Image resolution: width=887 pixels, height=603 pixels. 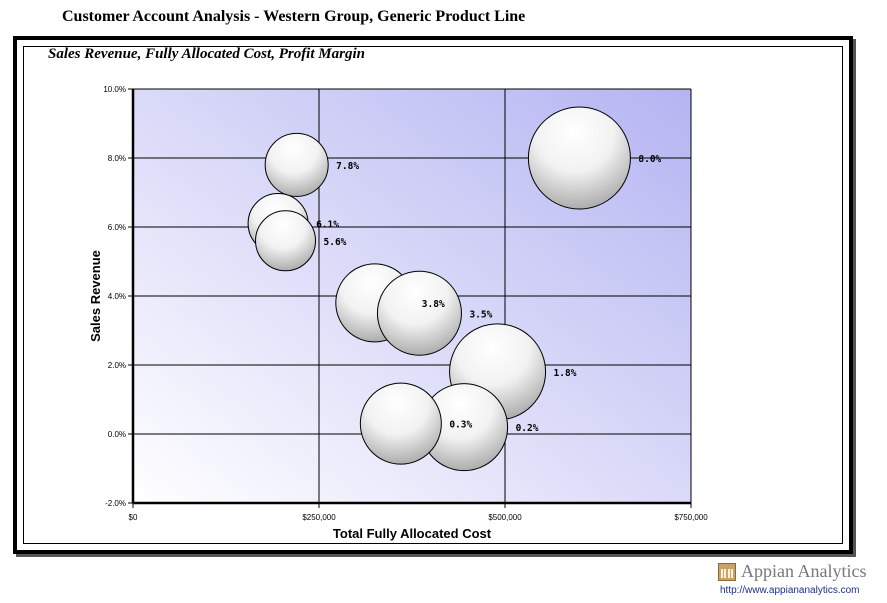 I want to click on y-tick-label: 4.0%, so click(x=117, y=296).